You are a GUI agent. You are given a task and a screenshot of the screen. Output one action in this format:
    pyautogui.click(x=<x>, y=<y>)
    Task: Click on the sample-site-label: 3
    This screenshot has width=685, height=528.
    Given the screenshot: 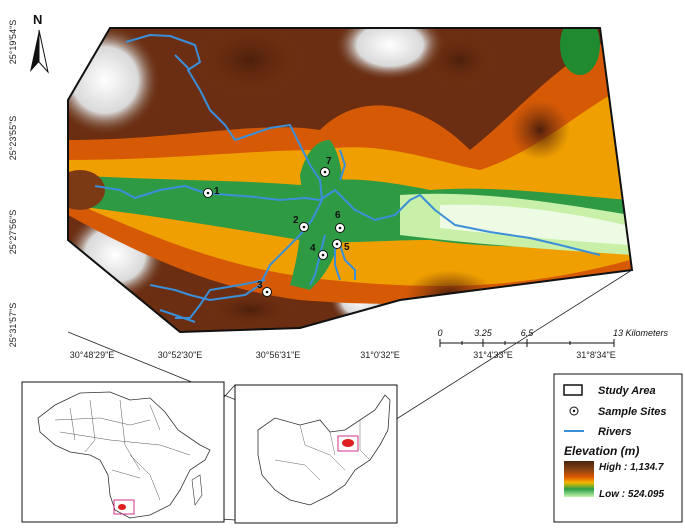 What is the action you would take?
    pyautogui.click(x=260, y=285)
    